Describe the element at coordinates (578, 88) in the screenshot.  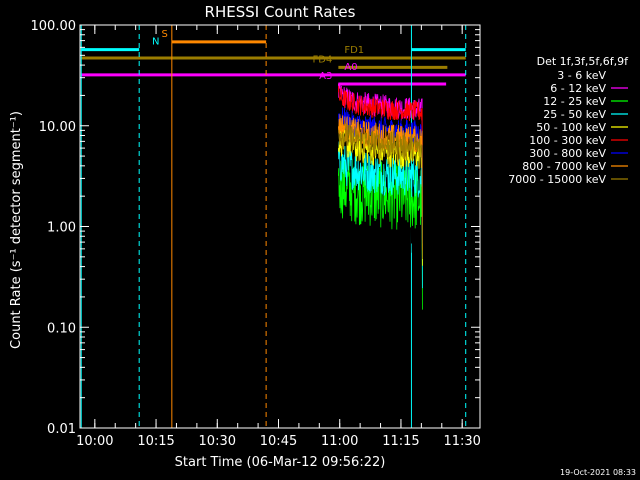
I see `legend-entry-label: 6 - 12 keV` at that location.